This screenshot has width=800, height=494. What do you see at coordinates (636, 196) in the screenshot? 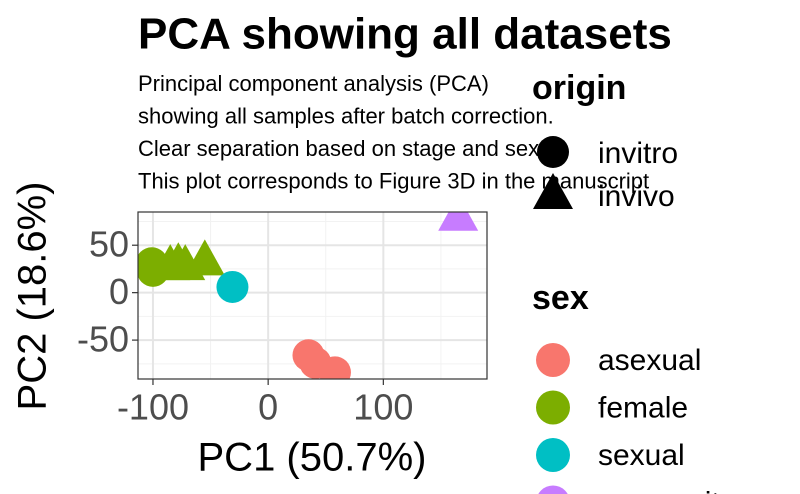
I see `legend-label: invivo` at bounding box center [636, 196].